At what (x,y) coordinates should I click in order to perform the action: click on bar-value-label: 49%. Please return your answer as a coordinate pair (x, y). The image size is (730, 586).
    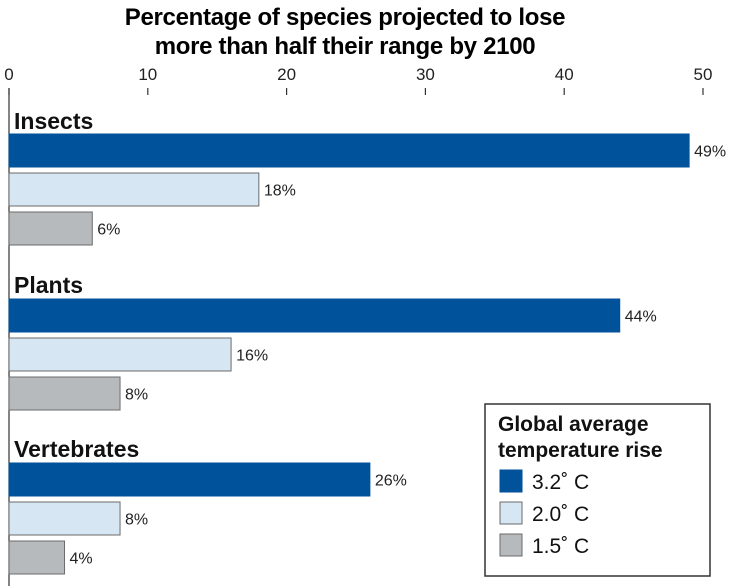
    Looking at the image, I should click on (710, 152).